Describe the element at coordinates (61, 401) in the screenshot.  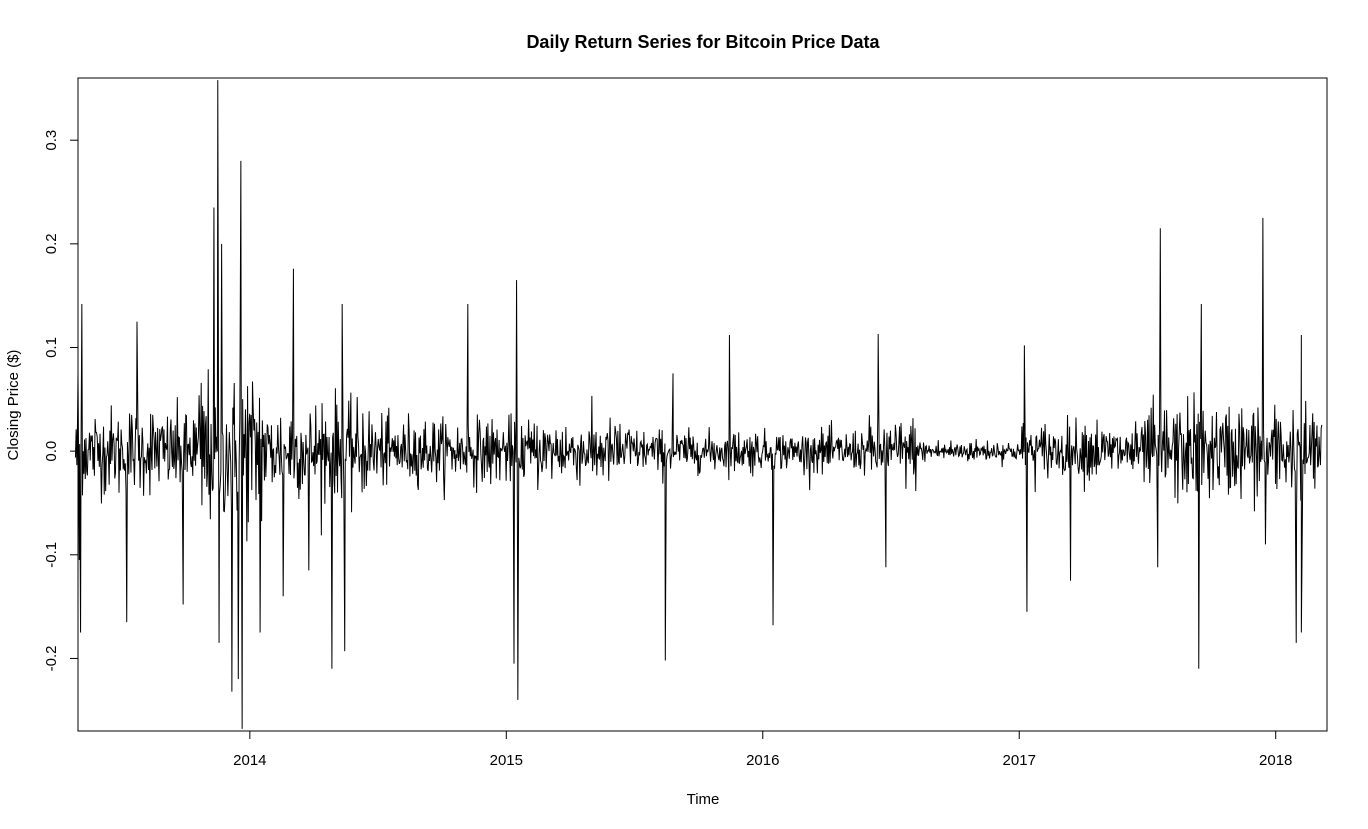
I see `y-axis: -0.2 -0.1 0.0 0.1 0.2 0.3` at that location.